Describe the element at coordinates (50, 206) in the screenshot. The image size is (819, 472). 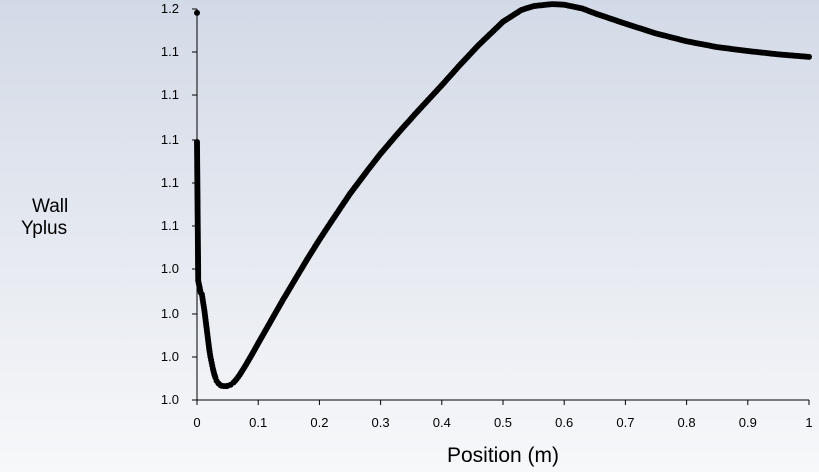
I see `y-axis-title-line-1: Wall` at that location.